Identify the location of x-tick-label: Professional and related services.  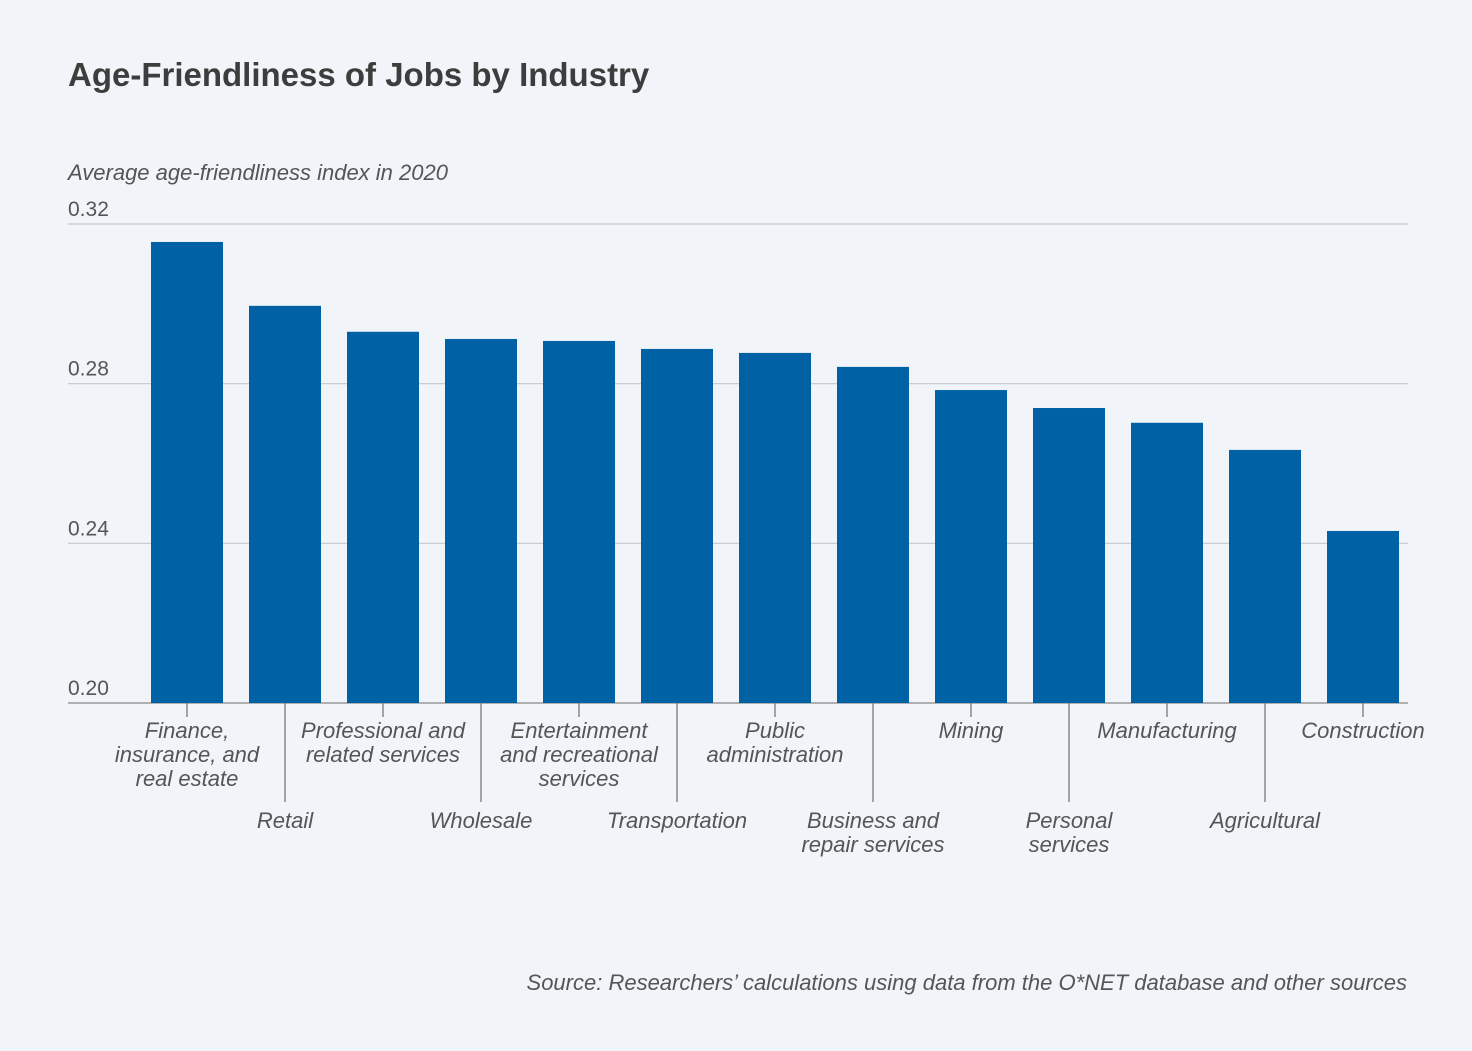
(383, 742).